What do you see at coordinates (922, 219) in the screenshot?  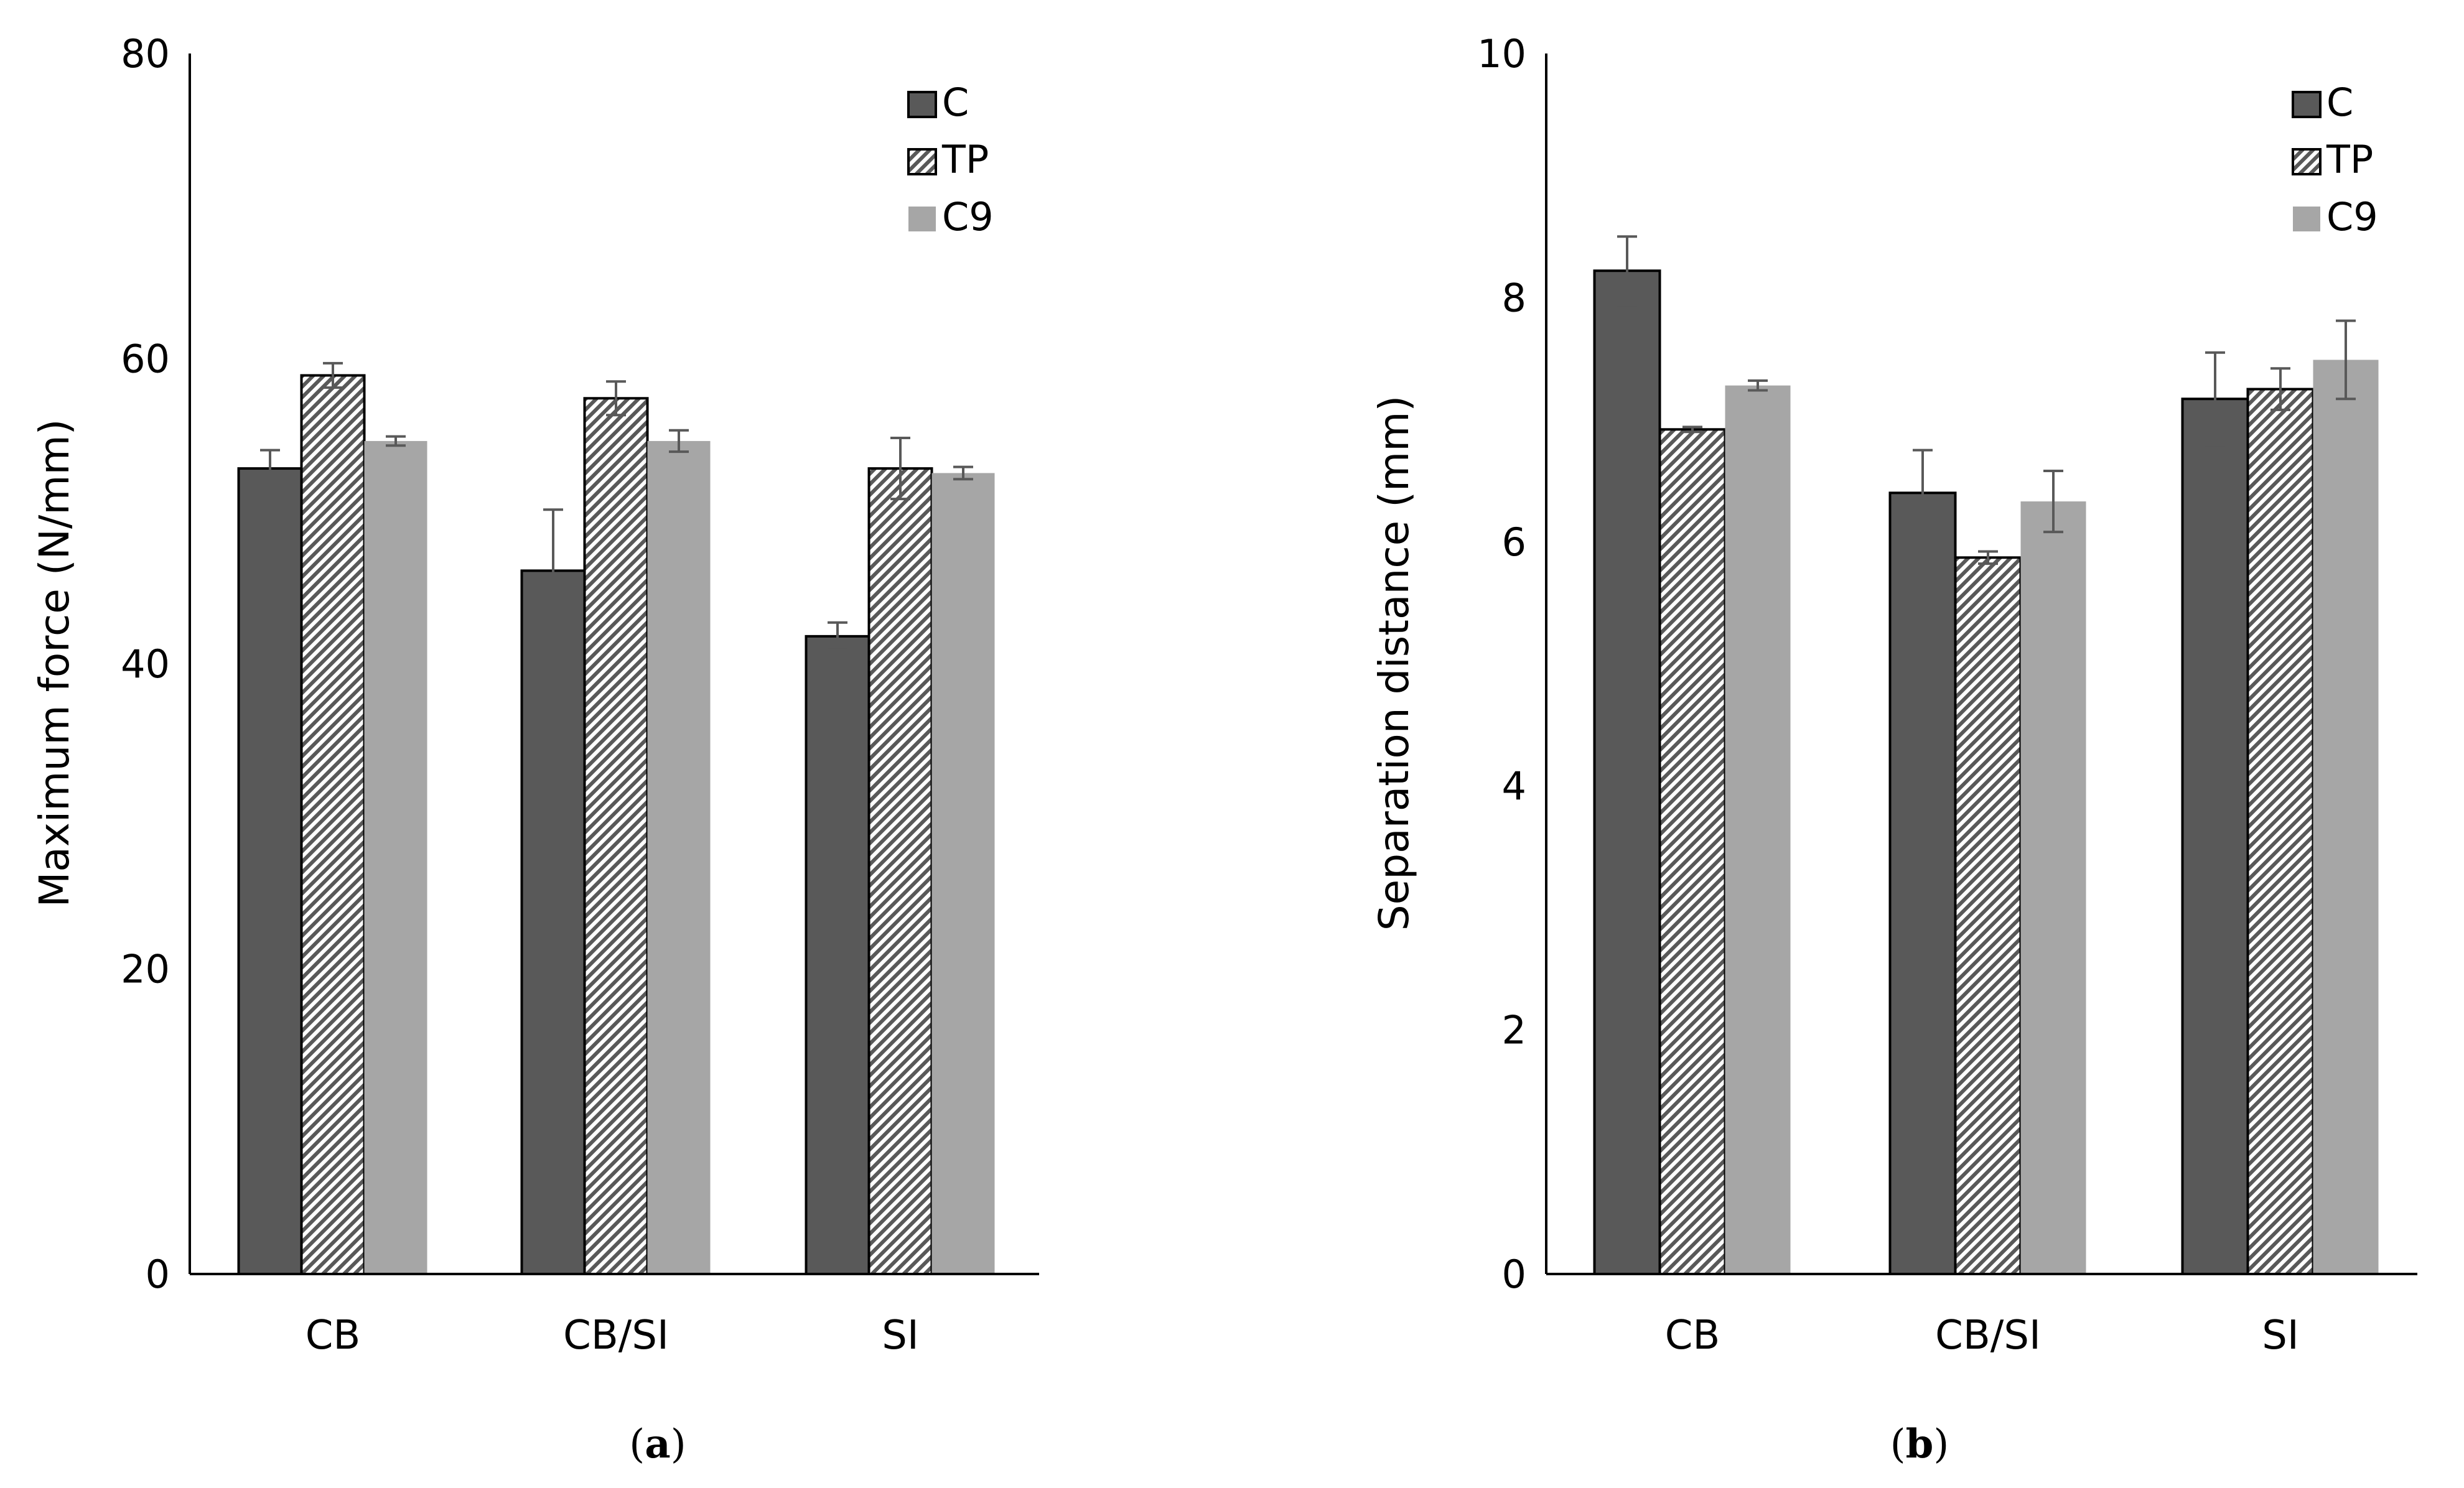 I see `panel-a-legend-swatch-c9` at bounding box center [922, 219].